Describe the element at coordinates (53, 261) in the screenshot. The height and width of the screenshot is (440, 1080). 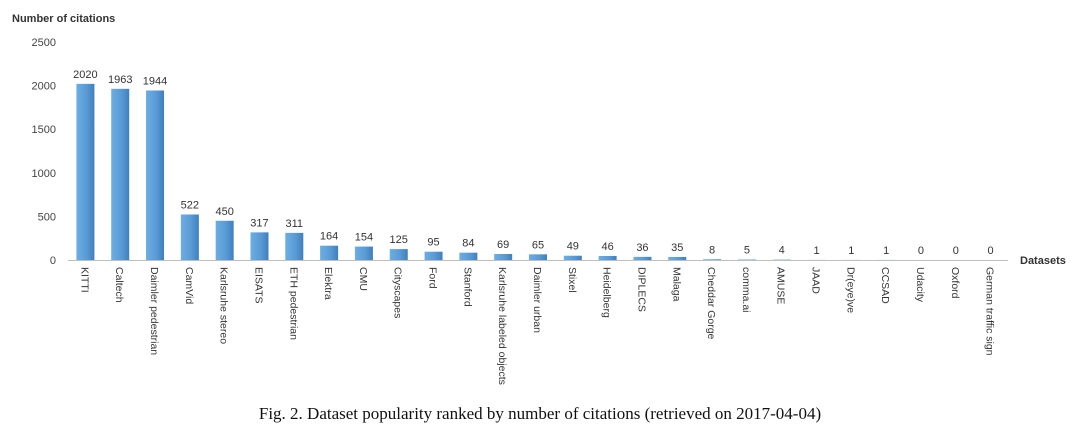
I see `y-tick-label: 0` at that location.